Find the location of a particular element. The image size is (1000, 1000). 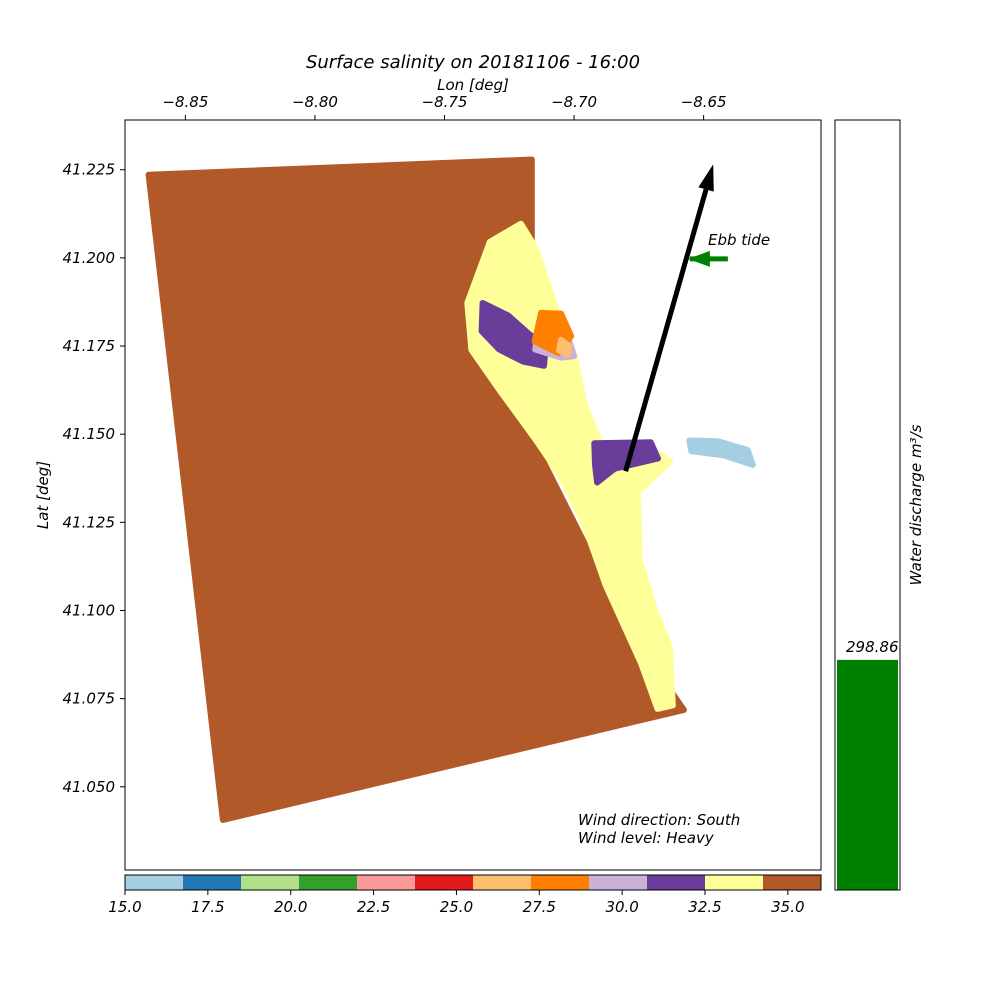

colorbar-tick-label: 25.0 is located at coordinates (456, 907).